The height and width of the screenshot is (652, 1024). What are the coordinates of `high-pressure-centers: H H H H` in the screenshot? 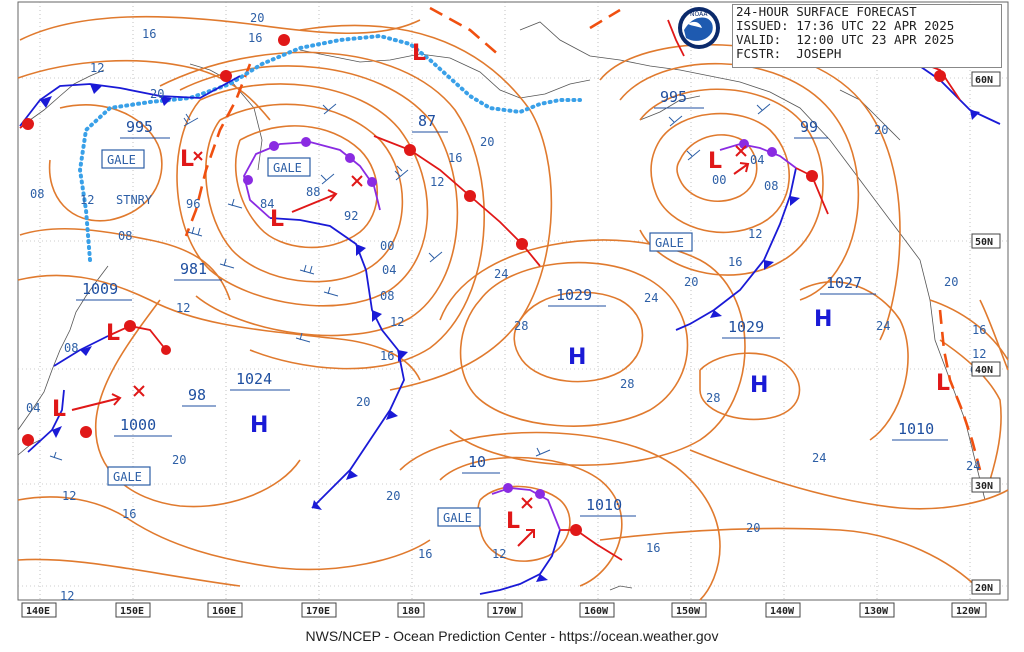 It's located at (541, 372).